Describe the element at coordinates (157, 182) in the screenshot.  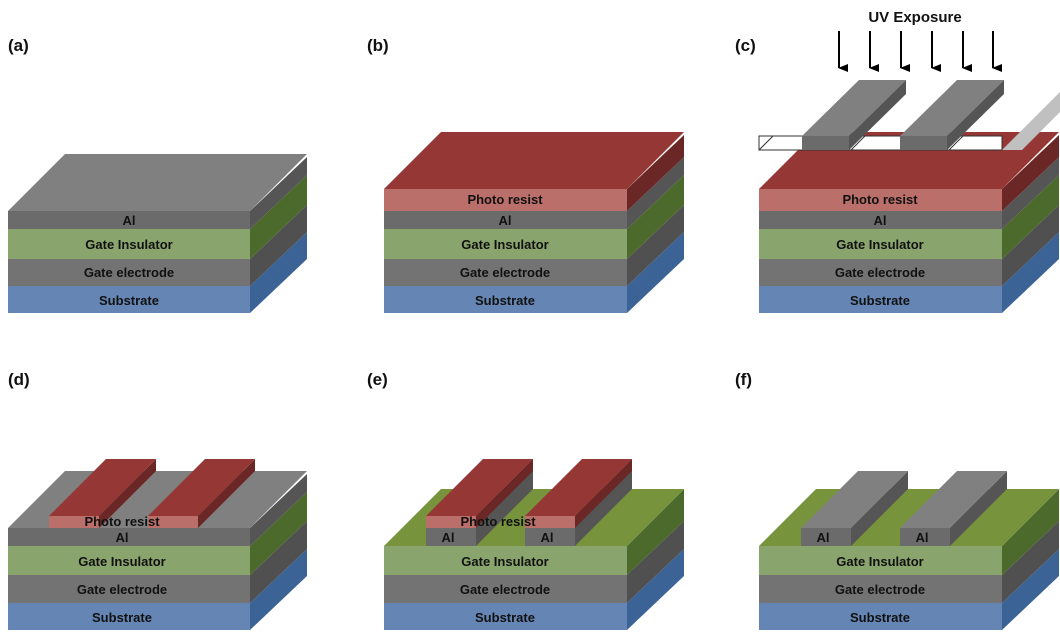
I see `al-top` at that location.